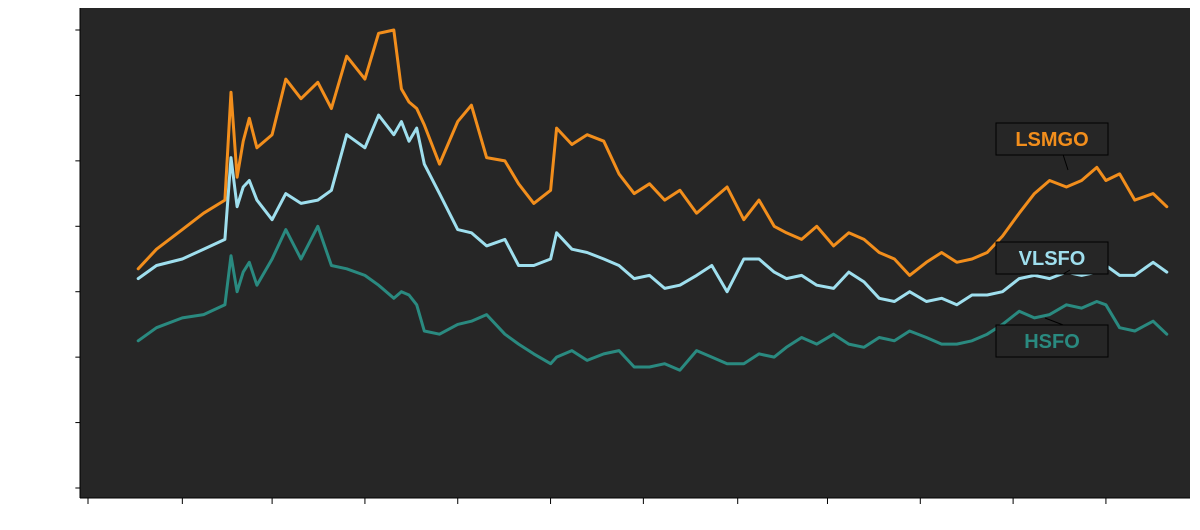 This screenshot has width=1200, height=530. What do you see at coordinates (57, 95) in the screenshot?
I see `y-tick-label: 1,200` at bounding box center [57, 95].